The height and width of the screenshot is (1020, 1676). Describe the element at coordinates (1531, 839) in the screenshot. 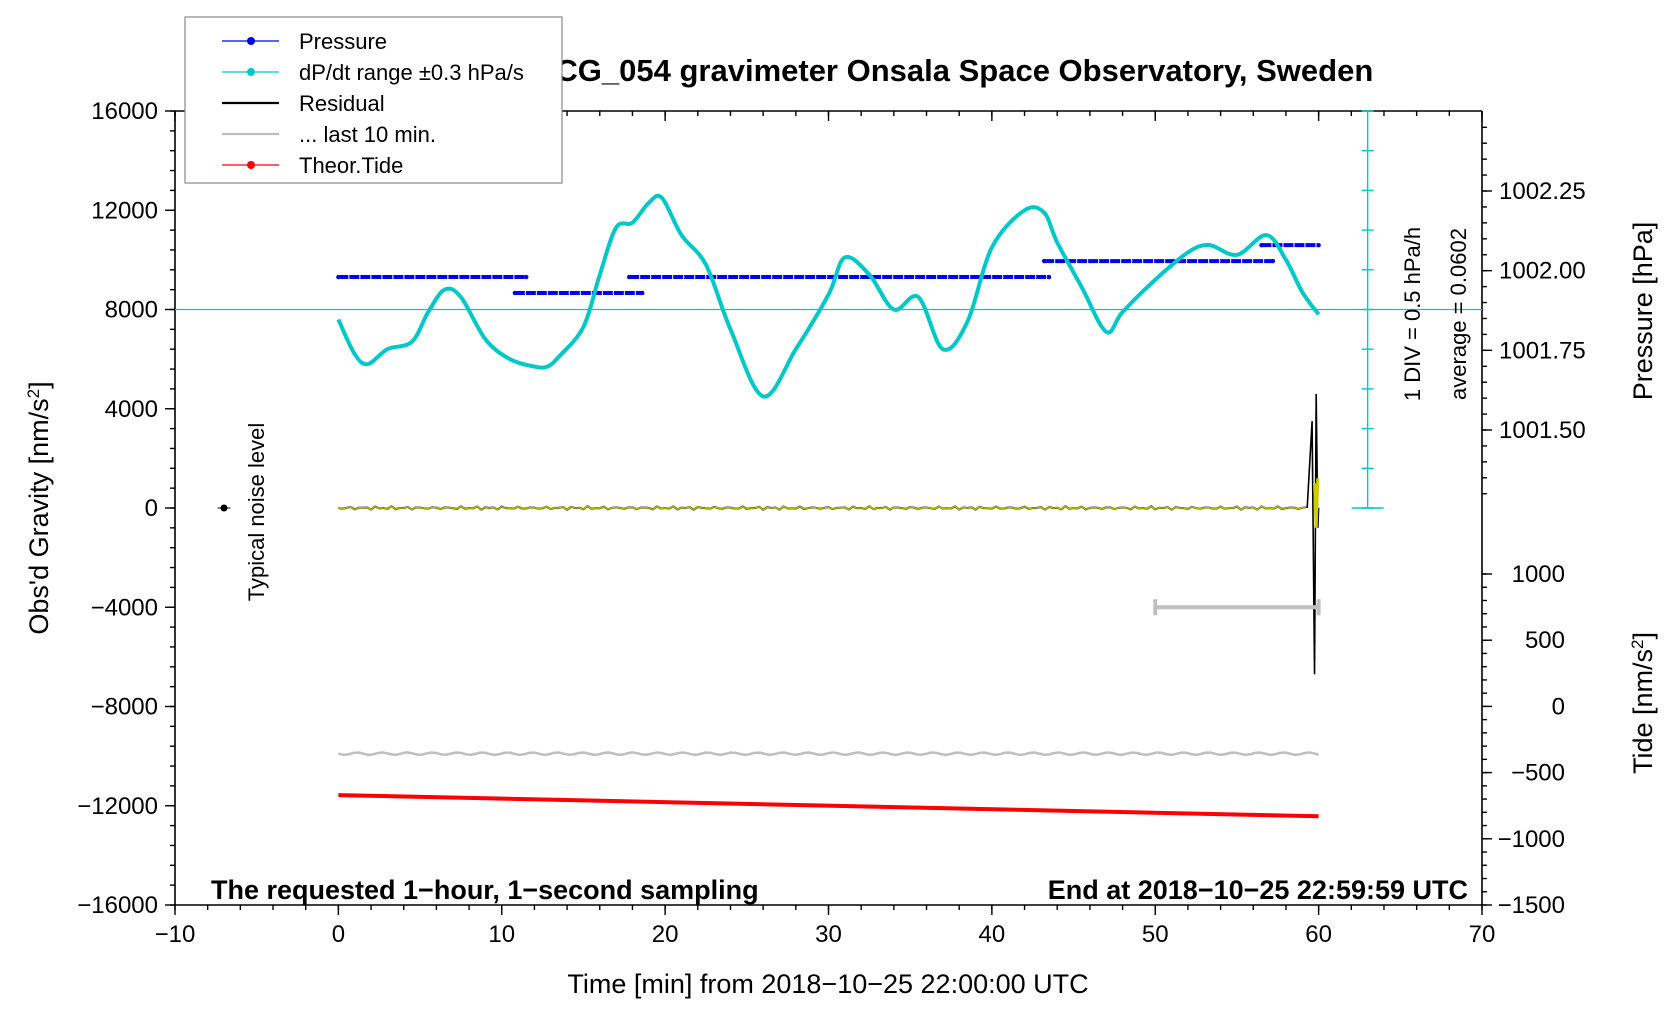

I see `tide-tick-label: −1000` at that location.